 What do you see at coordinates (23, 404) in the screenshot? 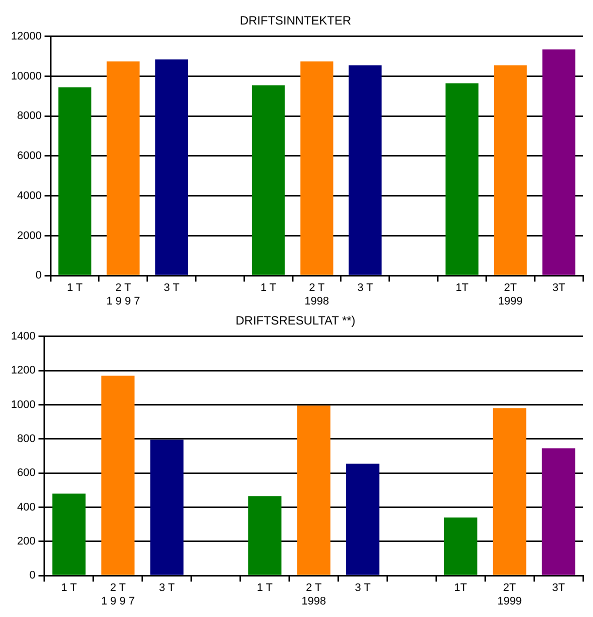
I see `y-tick-label: 1000` at bounding box center [23, 404].